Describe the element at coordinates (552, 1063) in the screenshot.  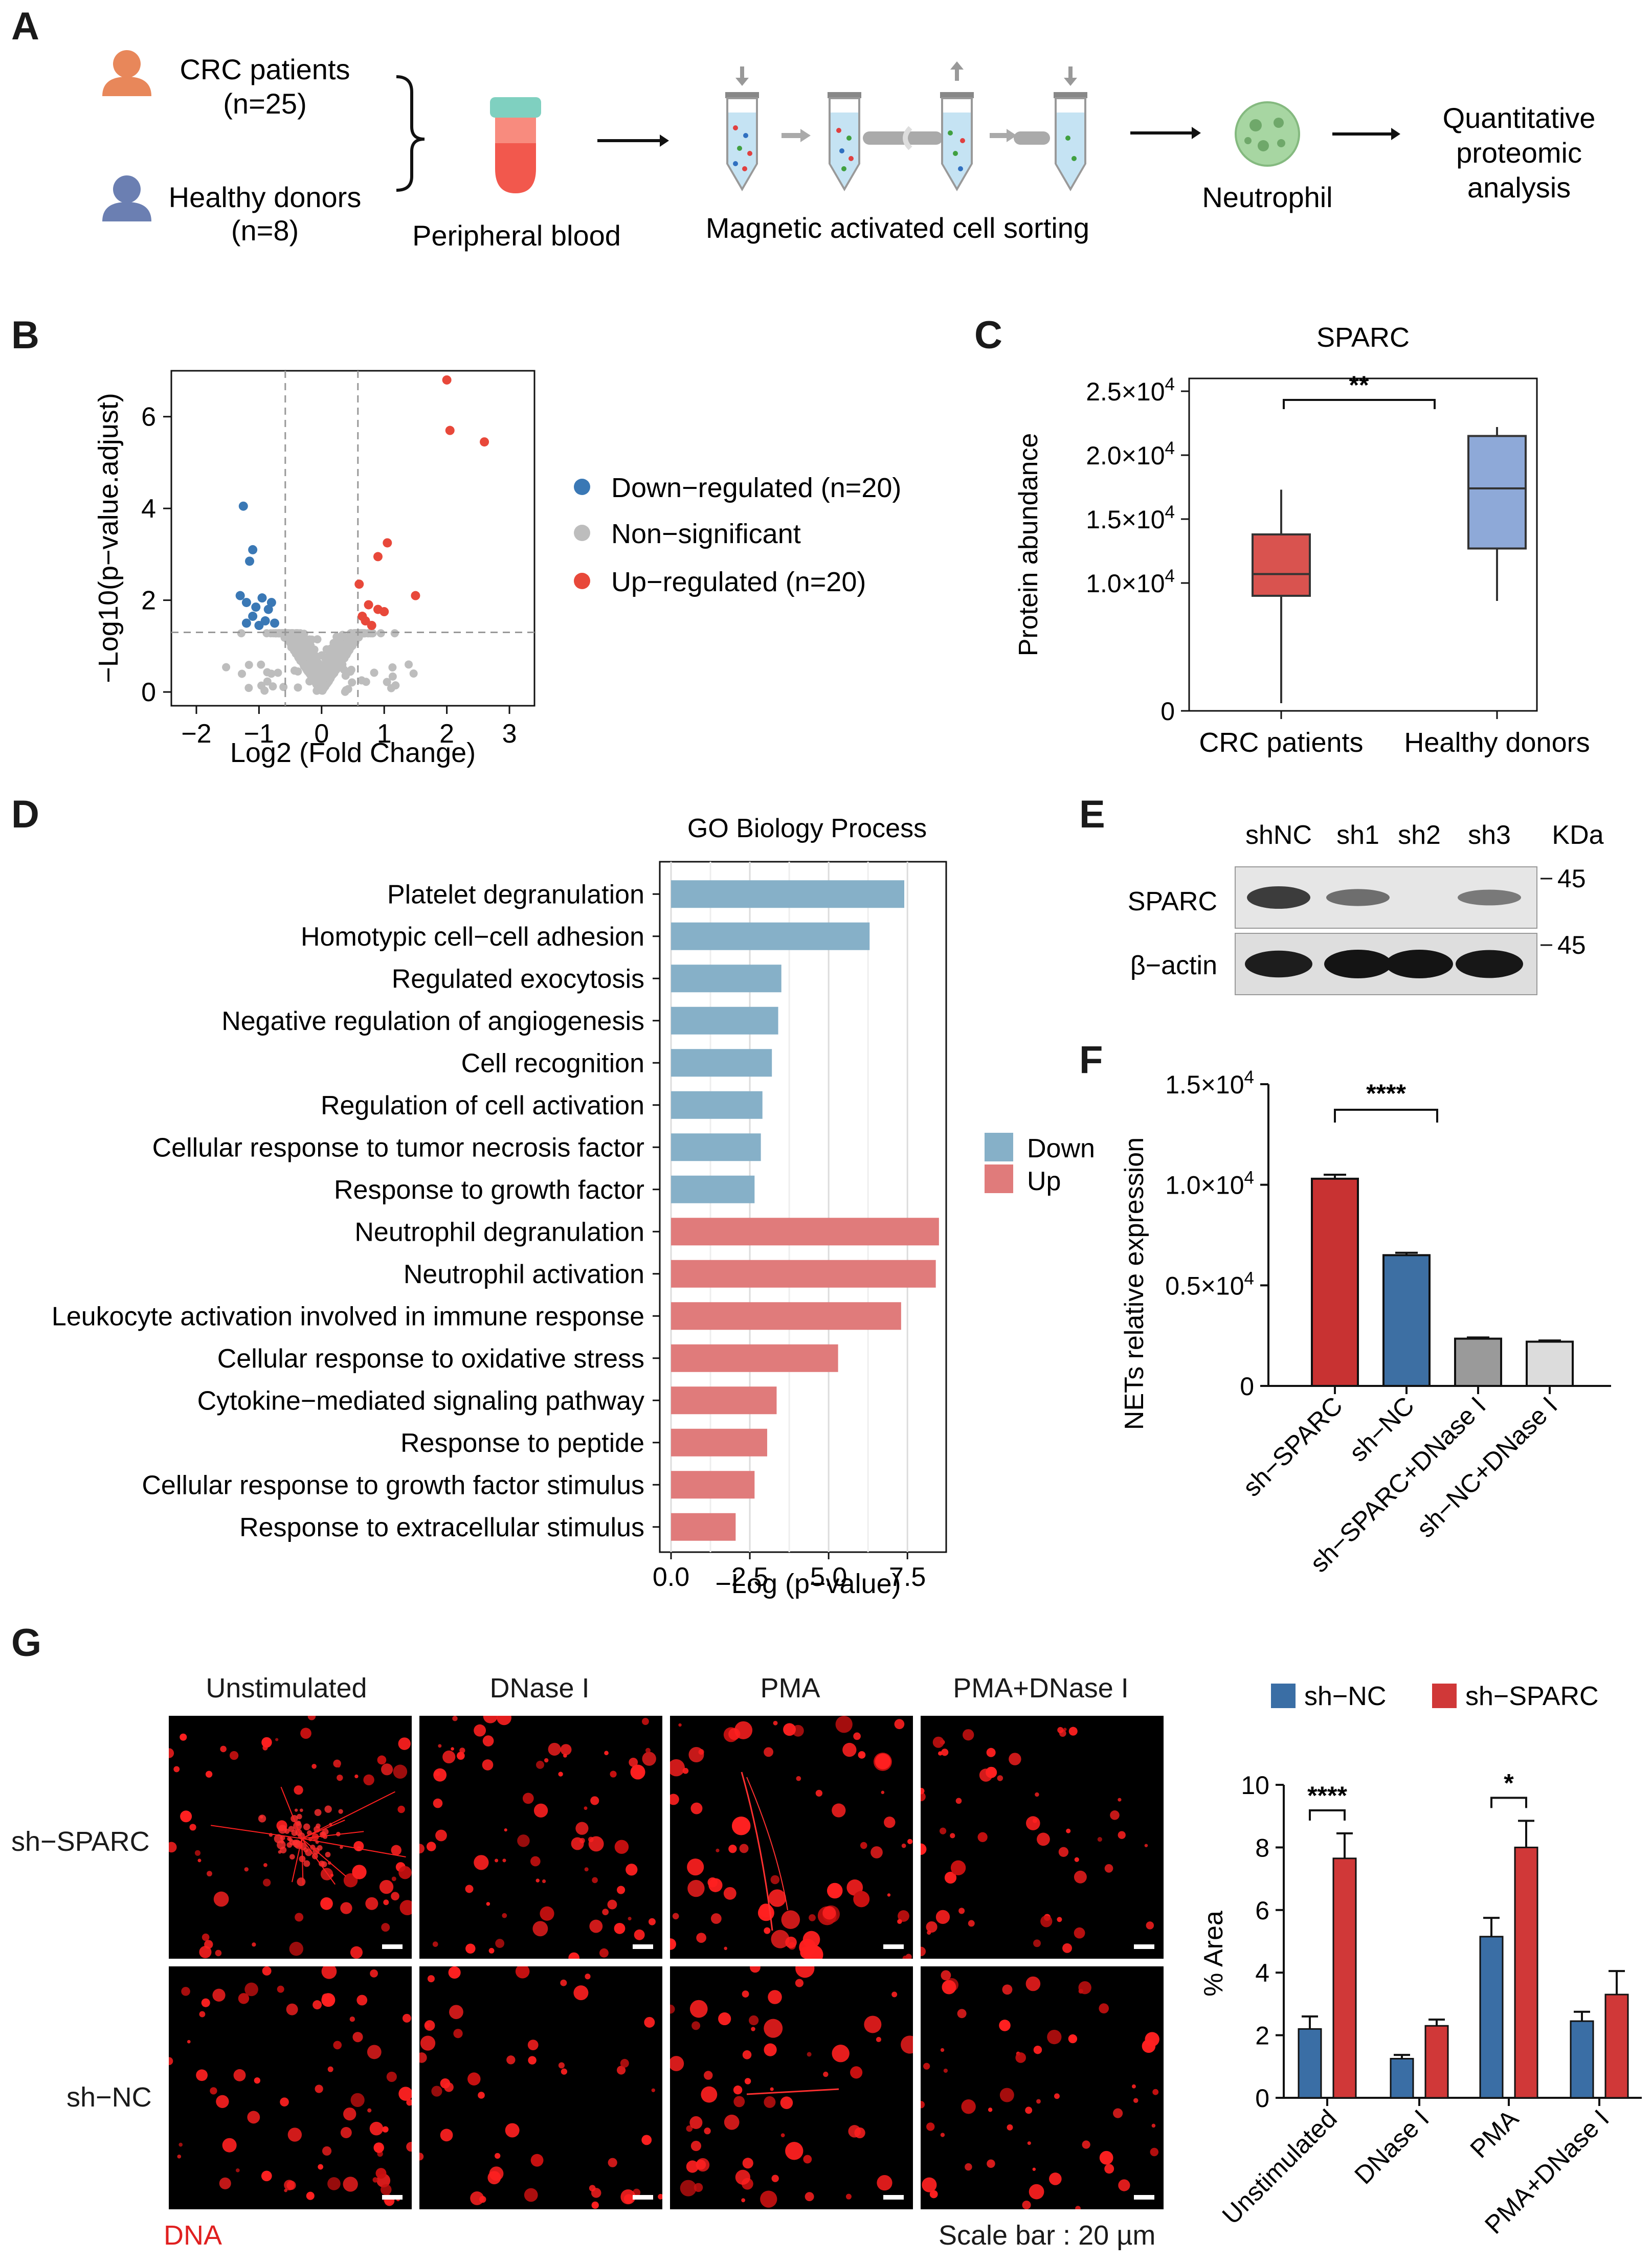
I see `go-term-label: Cell recognition` at that location.